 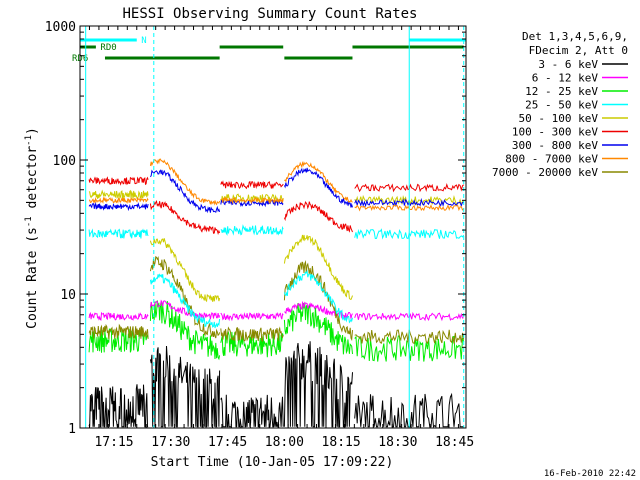 What do you see at coordinates (565, 78) in the screenshot?
I see `legend-item-label: 6 - 12 keV` at bounding box center [565, 78].